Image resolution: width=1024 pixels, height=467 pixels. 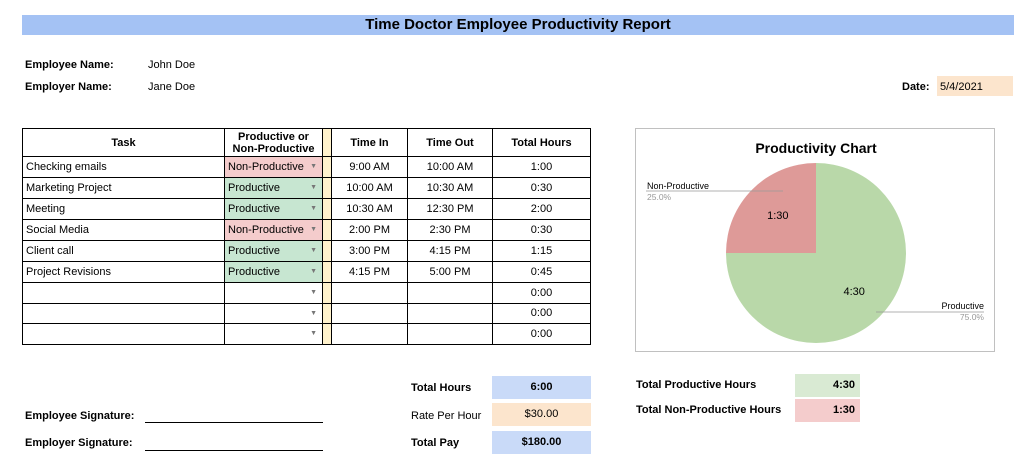 I want to click on productive-hours-label: Total Productive Hours, so click(x=696, y=385).